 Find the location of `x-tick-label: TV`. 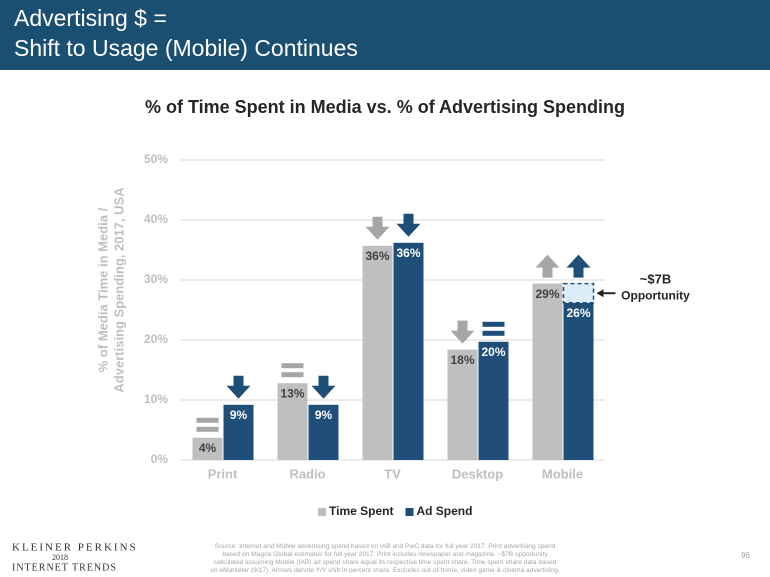

x-tick-label: TV is located at coordinates (392, 473).